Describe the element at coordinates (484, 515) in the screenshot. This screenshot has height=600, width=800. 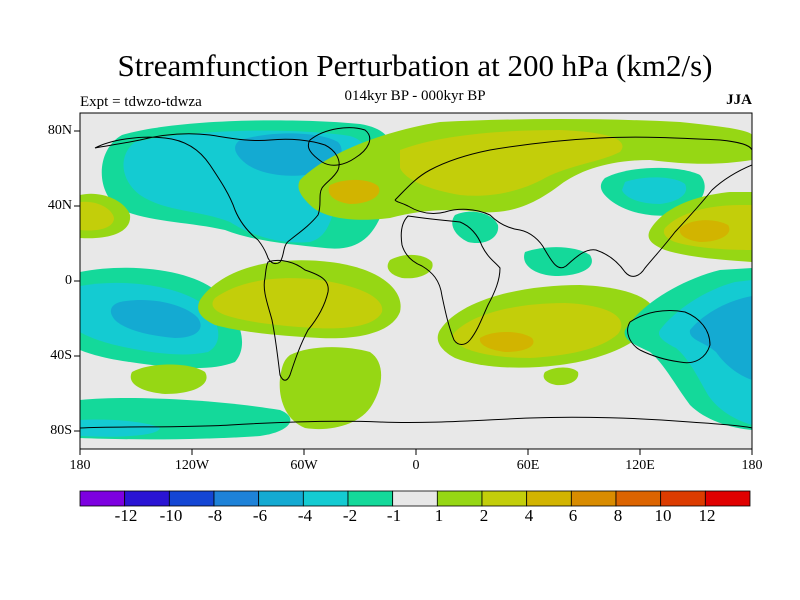
I see `colorbar-label: 2` at that location.